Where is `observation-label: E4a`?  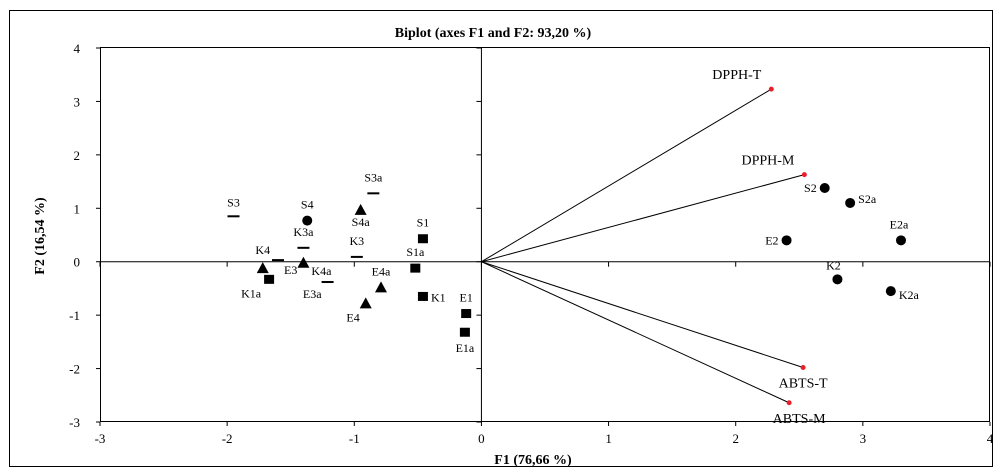 observation-label: E4a is located at coordinates (381, 271).